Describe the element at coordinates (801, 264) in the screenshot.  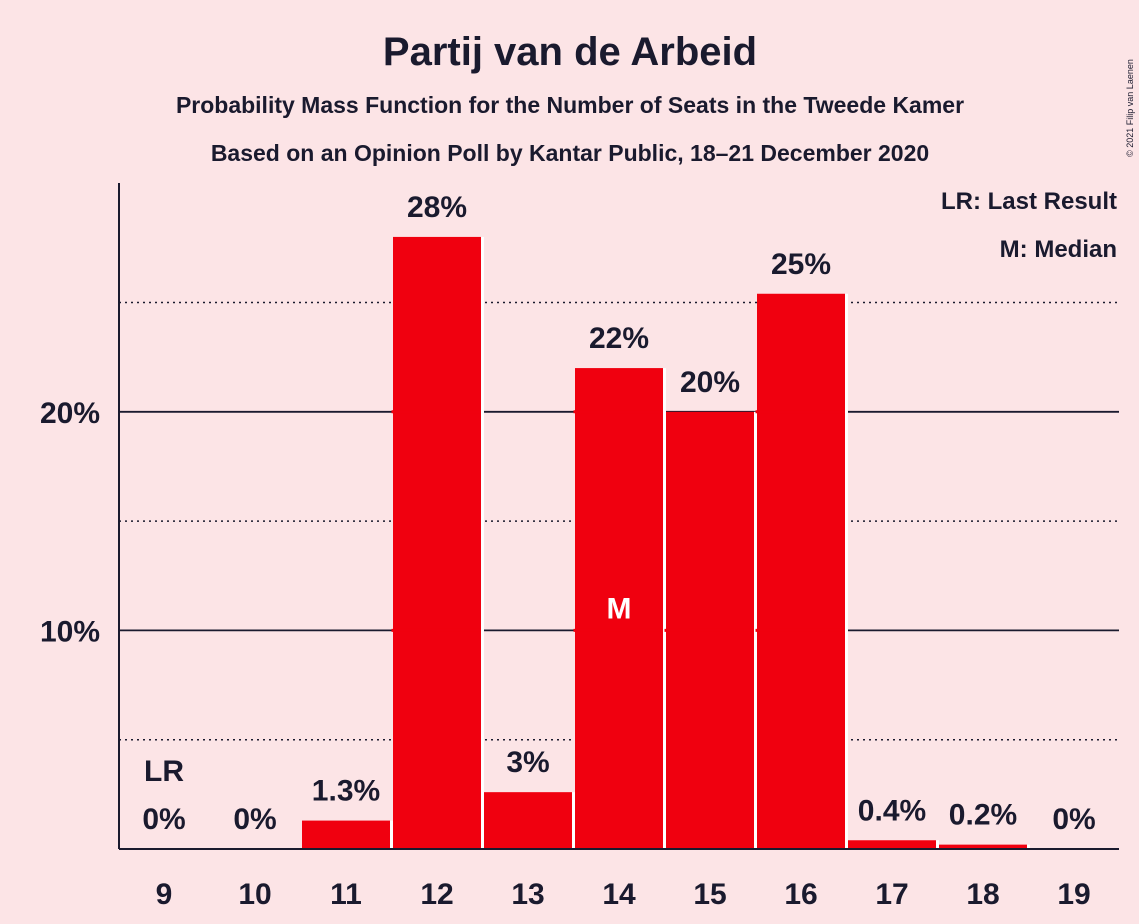
I see `data-label: 25%` at that location.